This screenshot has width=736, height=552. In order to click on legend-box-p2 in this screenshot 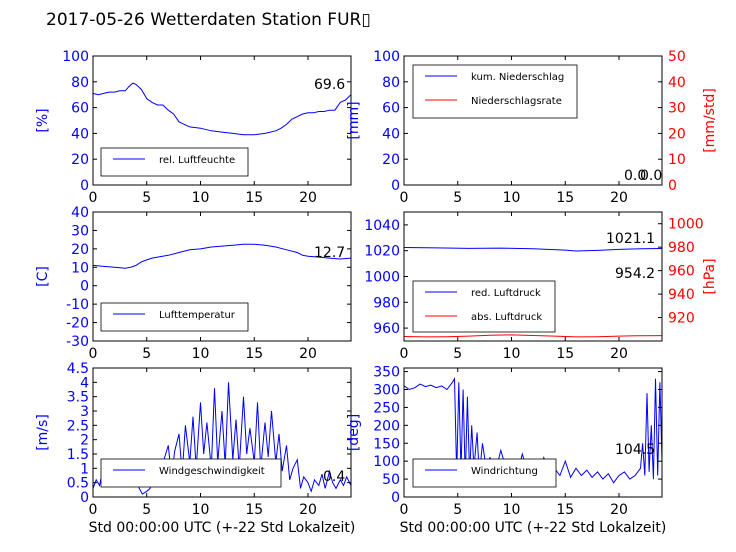, I will do `click(495, 91)`.